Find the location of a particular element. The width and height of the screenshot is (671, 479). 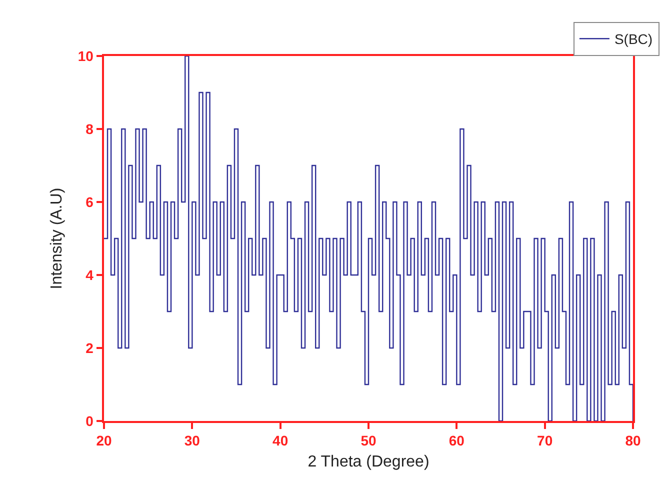

legend-label: S(BC) is located at coordinates (633, 39).